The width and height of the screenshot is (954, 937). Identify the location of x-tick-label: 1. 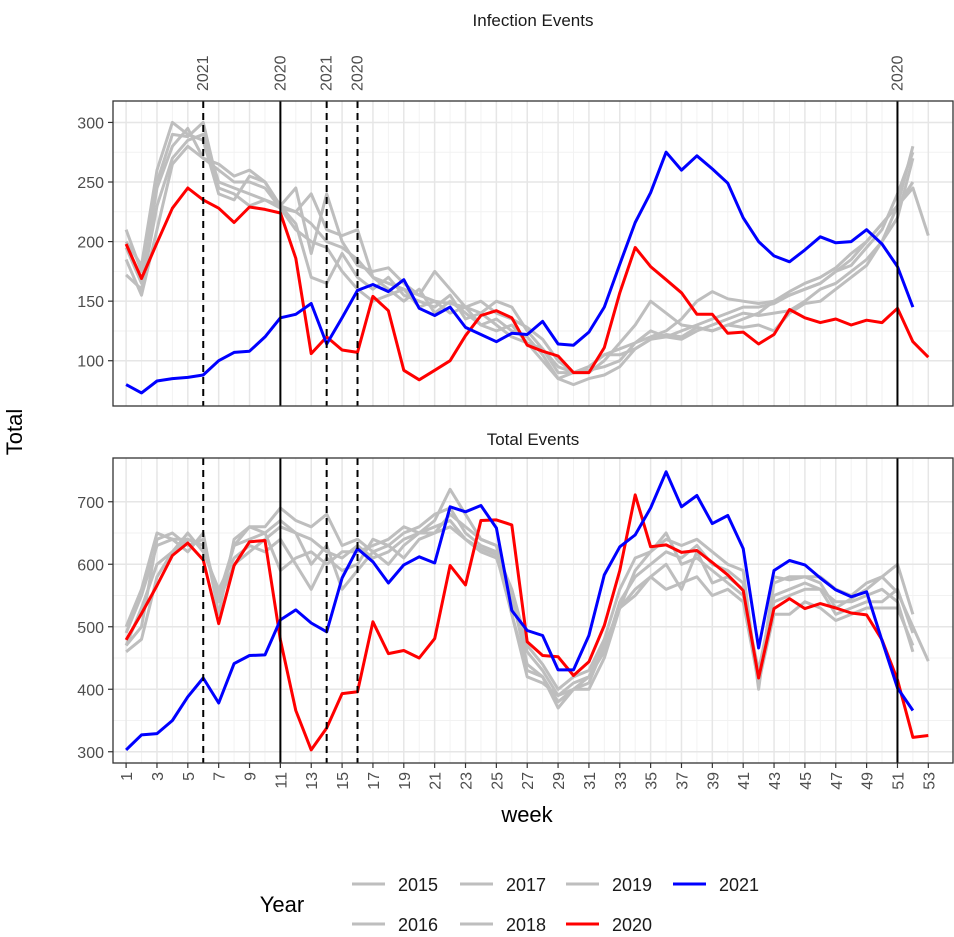
(127, 776).